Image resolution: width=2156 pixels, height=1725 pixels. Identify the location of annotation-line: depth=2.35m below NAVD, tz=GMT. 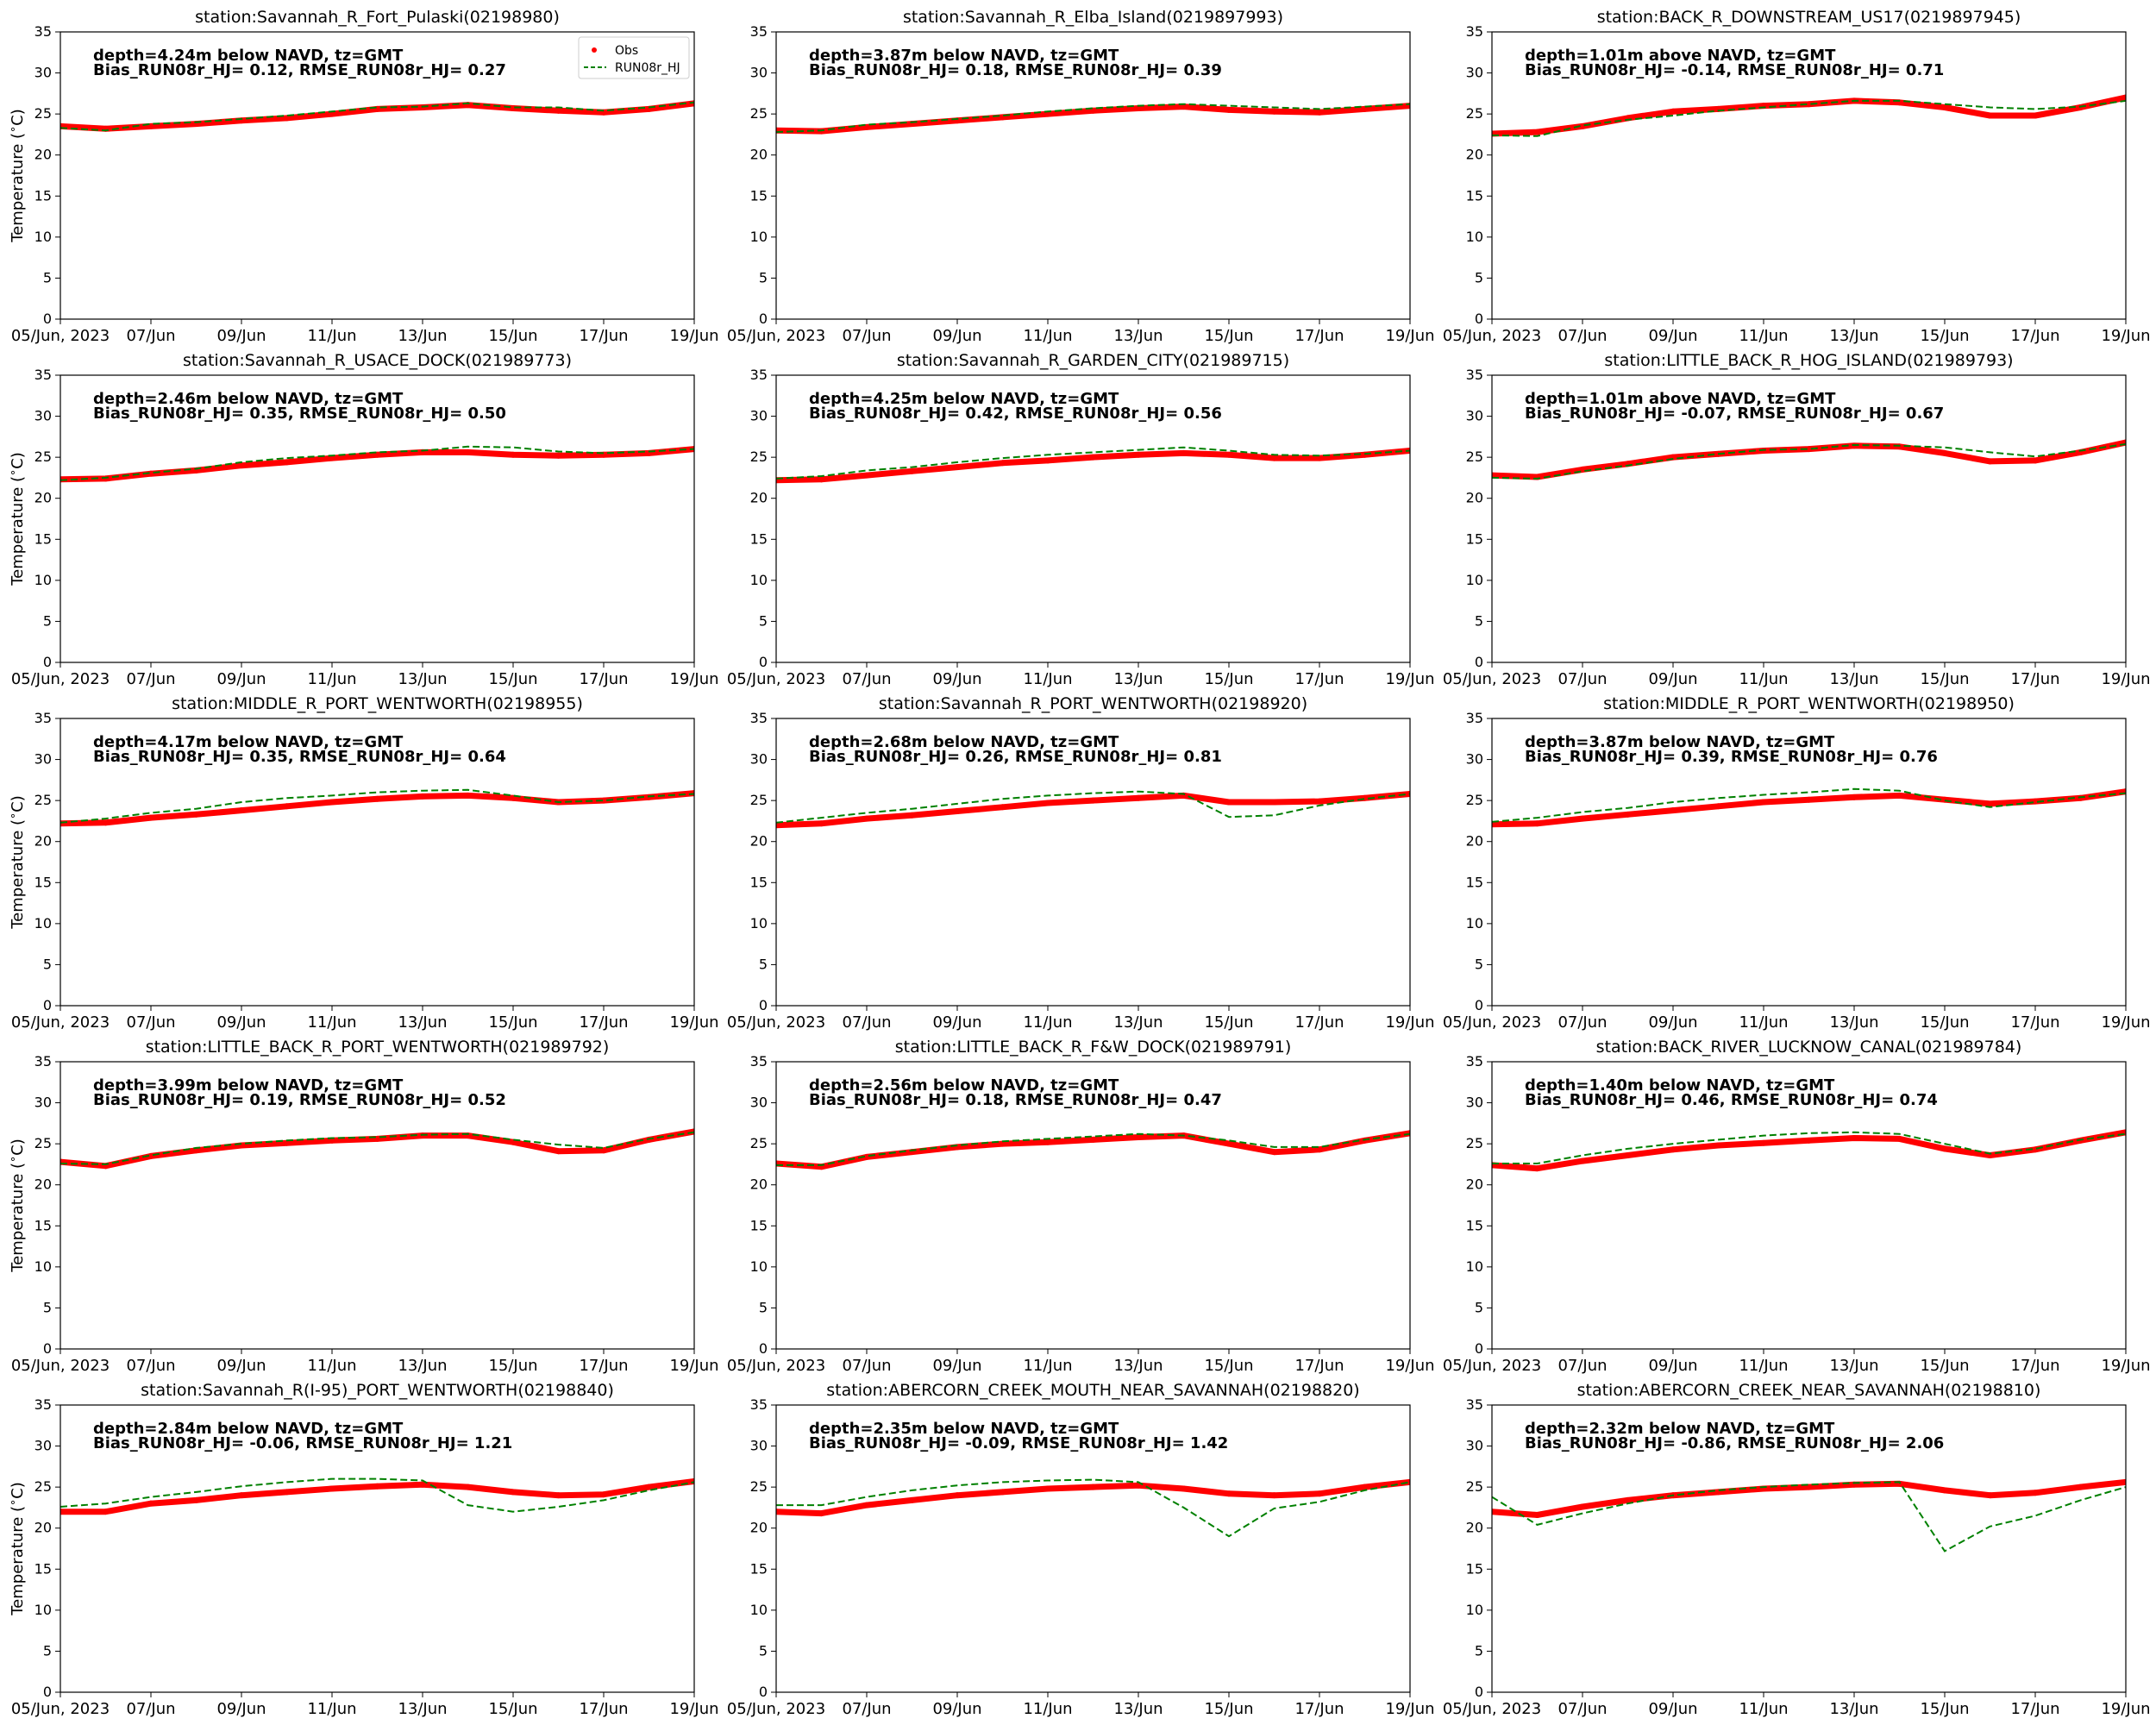
(964, 1429).